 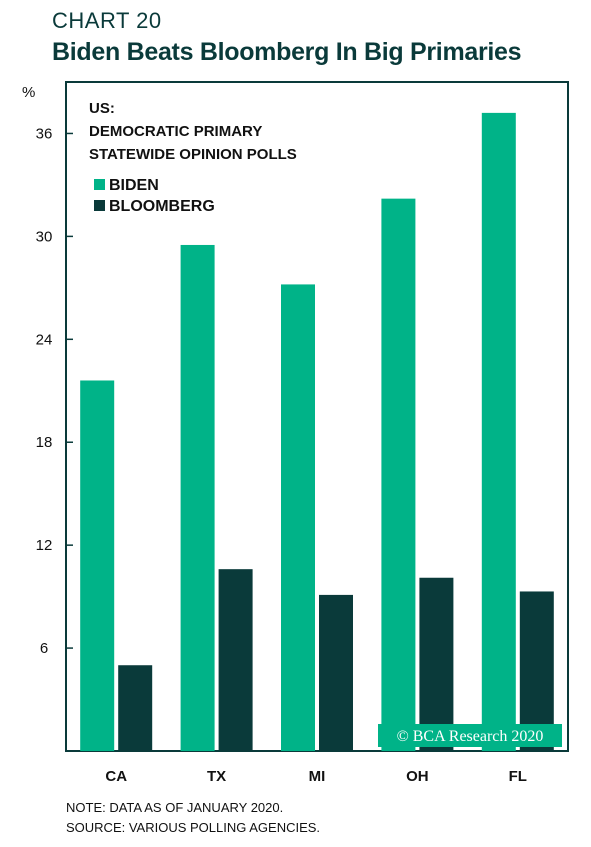 I want to click on chart-annotation-line: US:, so click(x=102, y=108).